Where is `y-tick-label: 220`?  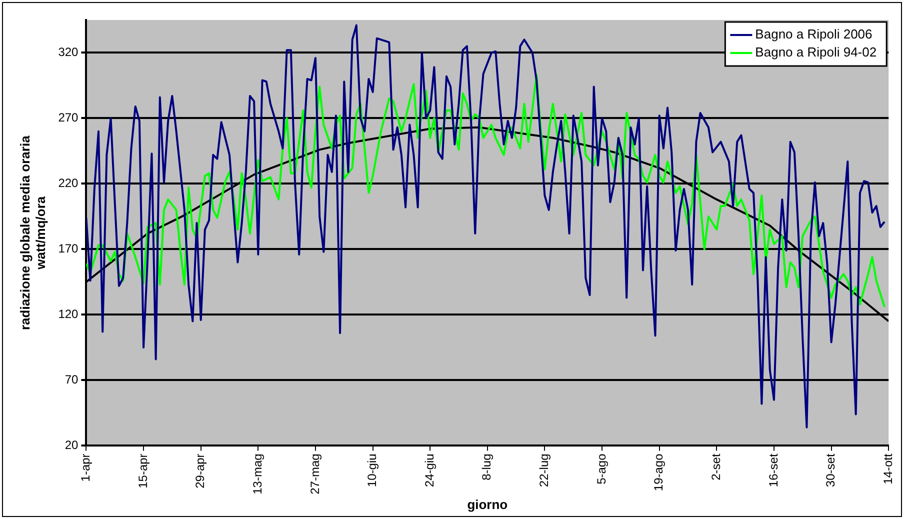
y-tick-label: 220 is located at coordinates (68, 183).